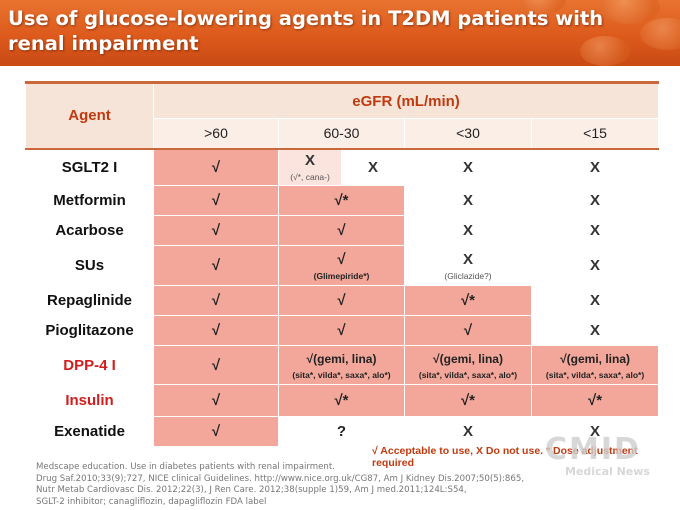 This screenshot has height=510, width=680. What do you see at coordinates (341, 275) in the screenshot?
I see `cell-note: (Glimepiride*)` at bounding box center [341, 275].